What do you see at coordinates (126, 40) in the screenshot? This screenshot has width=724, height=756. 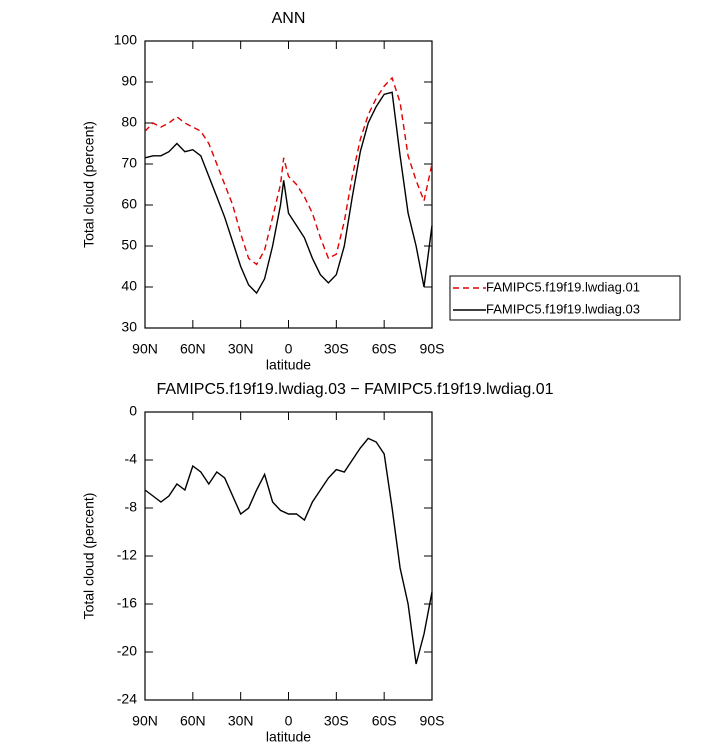 I see `y-tick-label: 100` at bounding box center [126, 40].